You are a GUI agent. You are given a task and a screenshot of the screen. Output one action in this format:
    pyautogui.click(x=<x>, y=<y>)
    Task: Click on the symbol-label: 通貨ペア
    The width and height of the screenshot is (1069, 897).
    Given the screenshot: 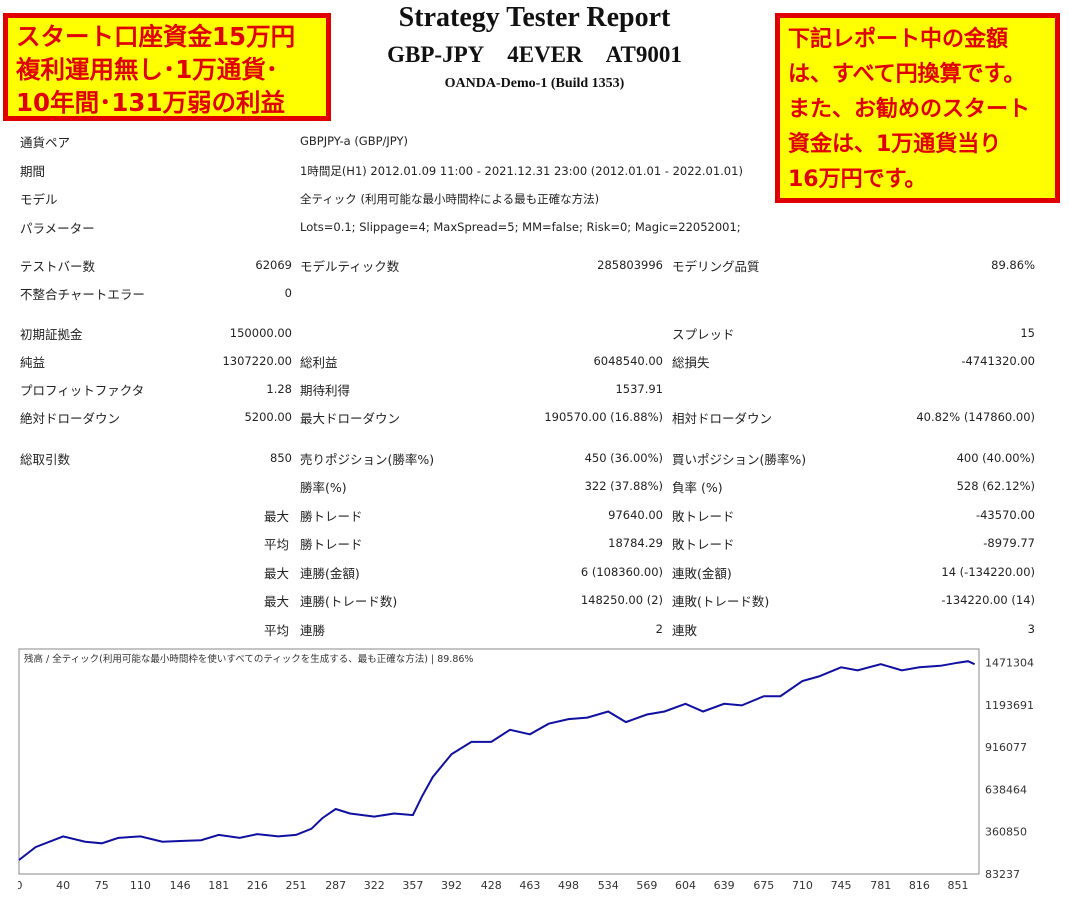 What is the action you would take?
    pyautogui.click(x=45, y=142)
    